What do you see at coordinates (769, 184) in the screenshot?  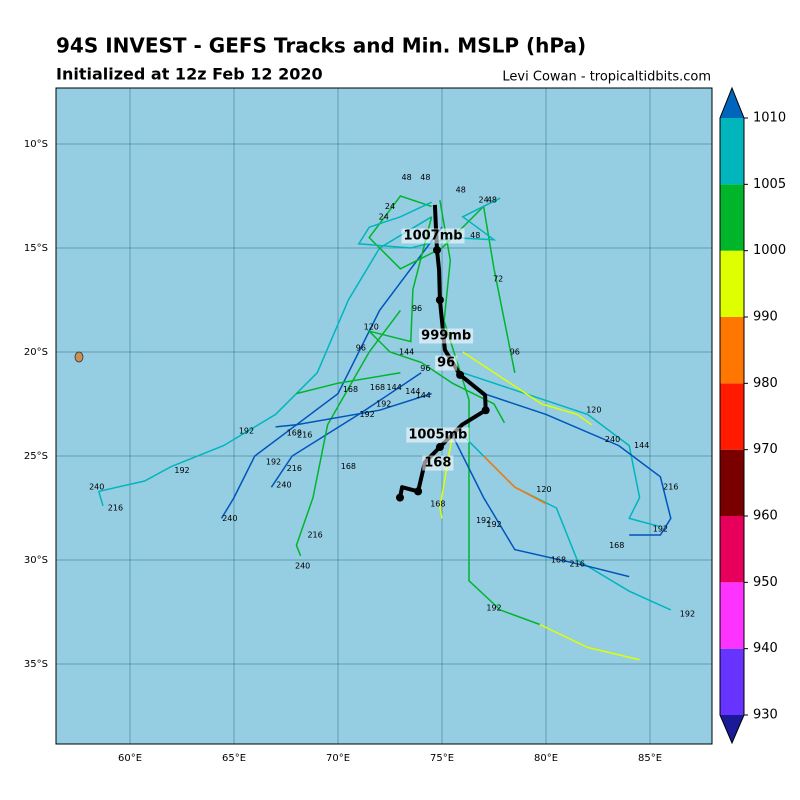 I see `colorbar-label: 1005` at bounding box center [769, 184].